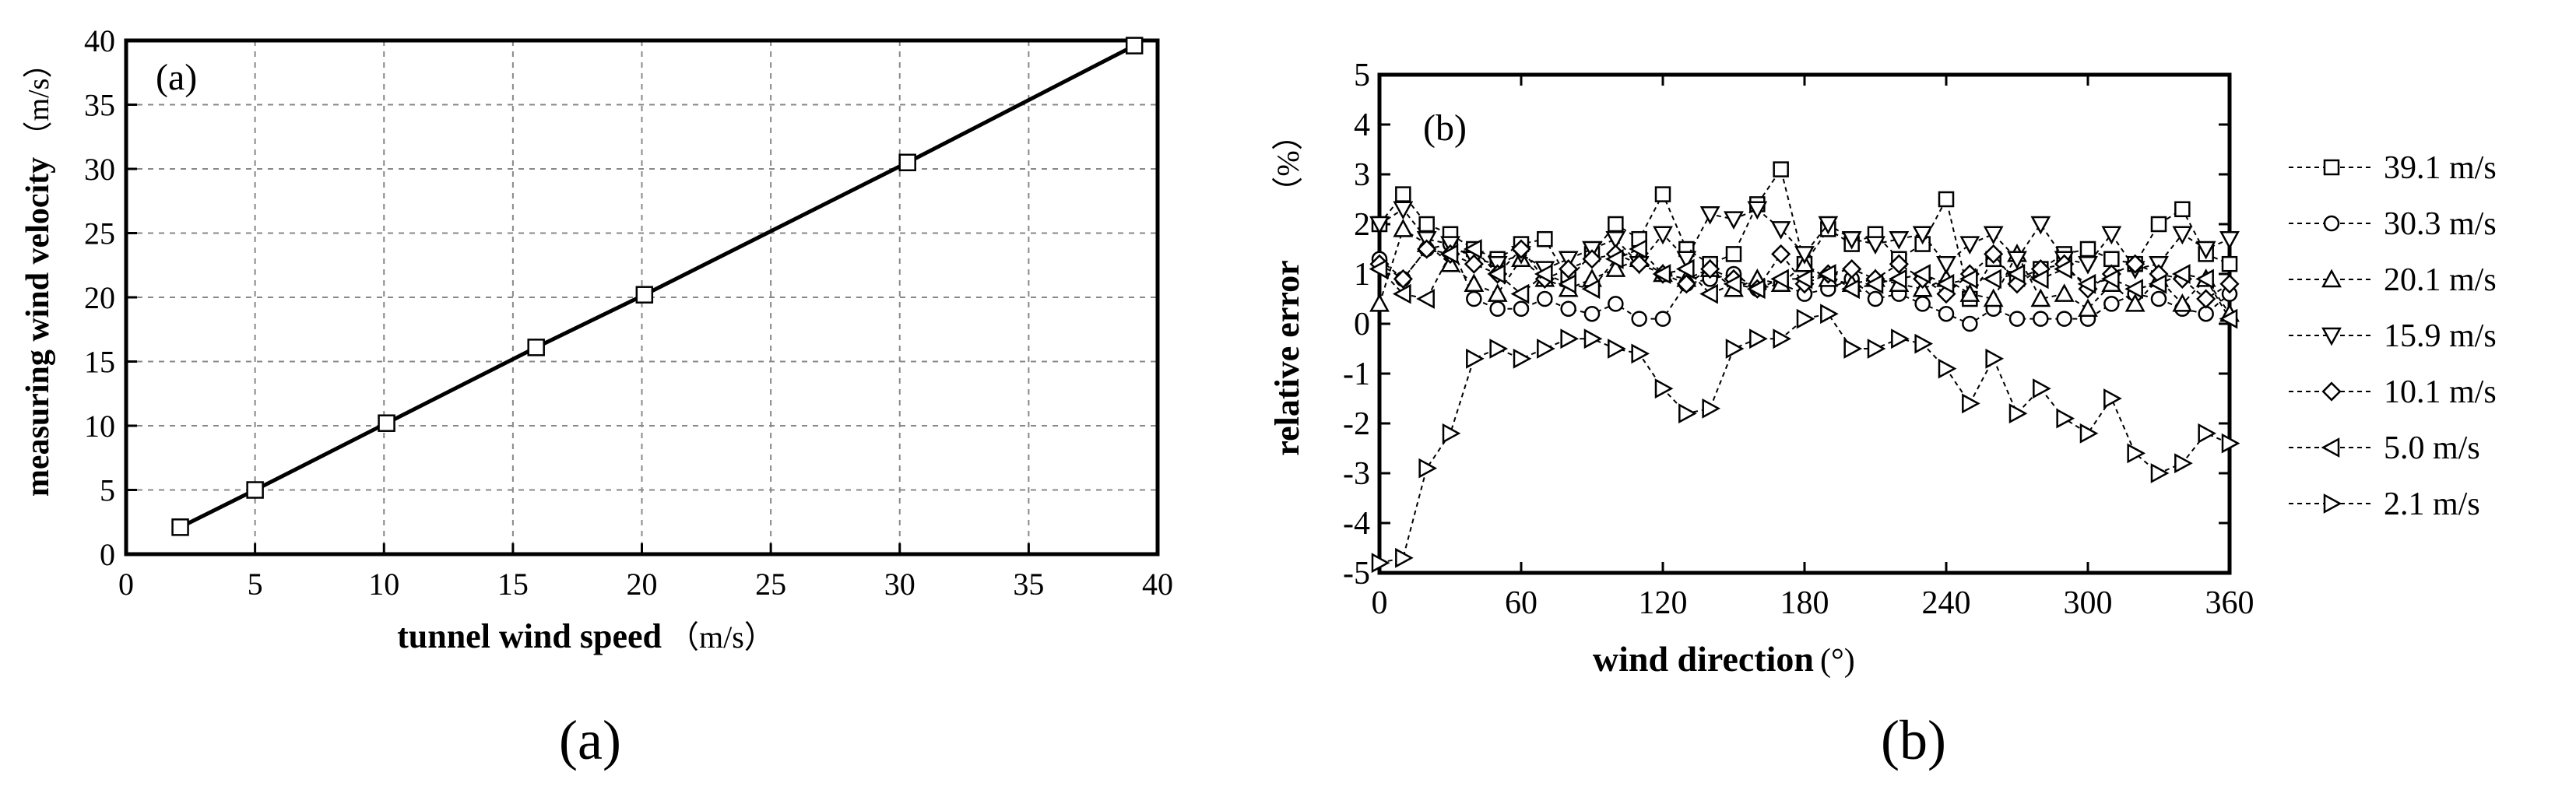  I want to click on panel-a-x-tick-label: 0, so click(126, 584).